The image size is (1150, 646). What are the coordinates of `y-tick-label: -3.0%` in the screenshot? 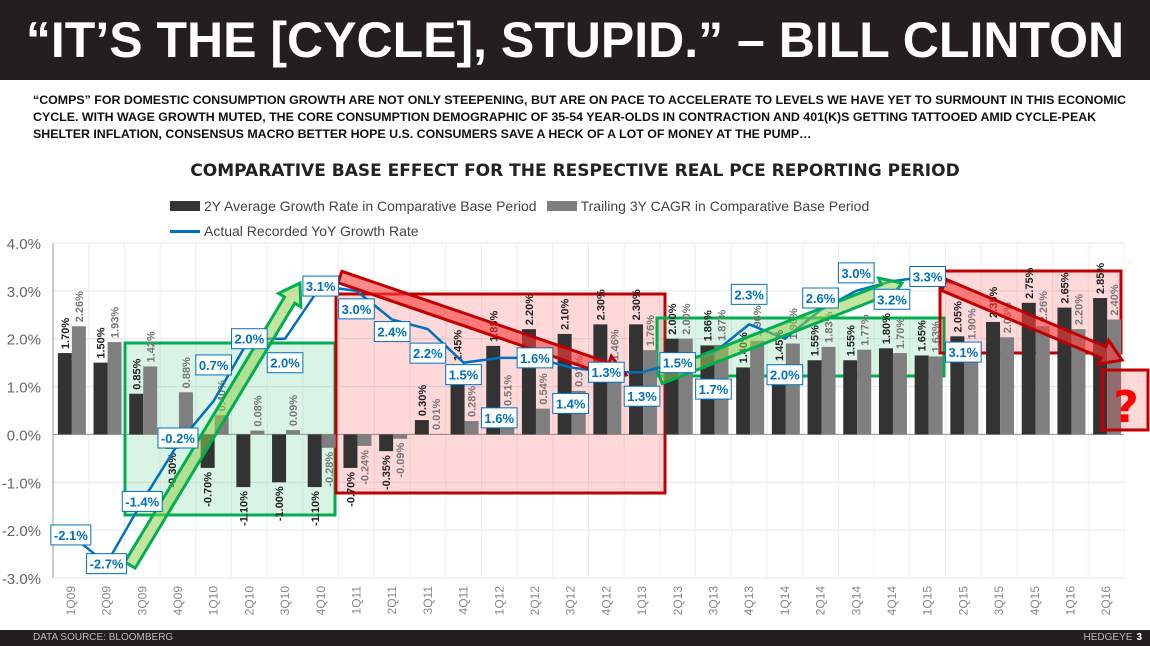 It's located at (21, 579).